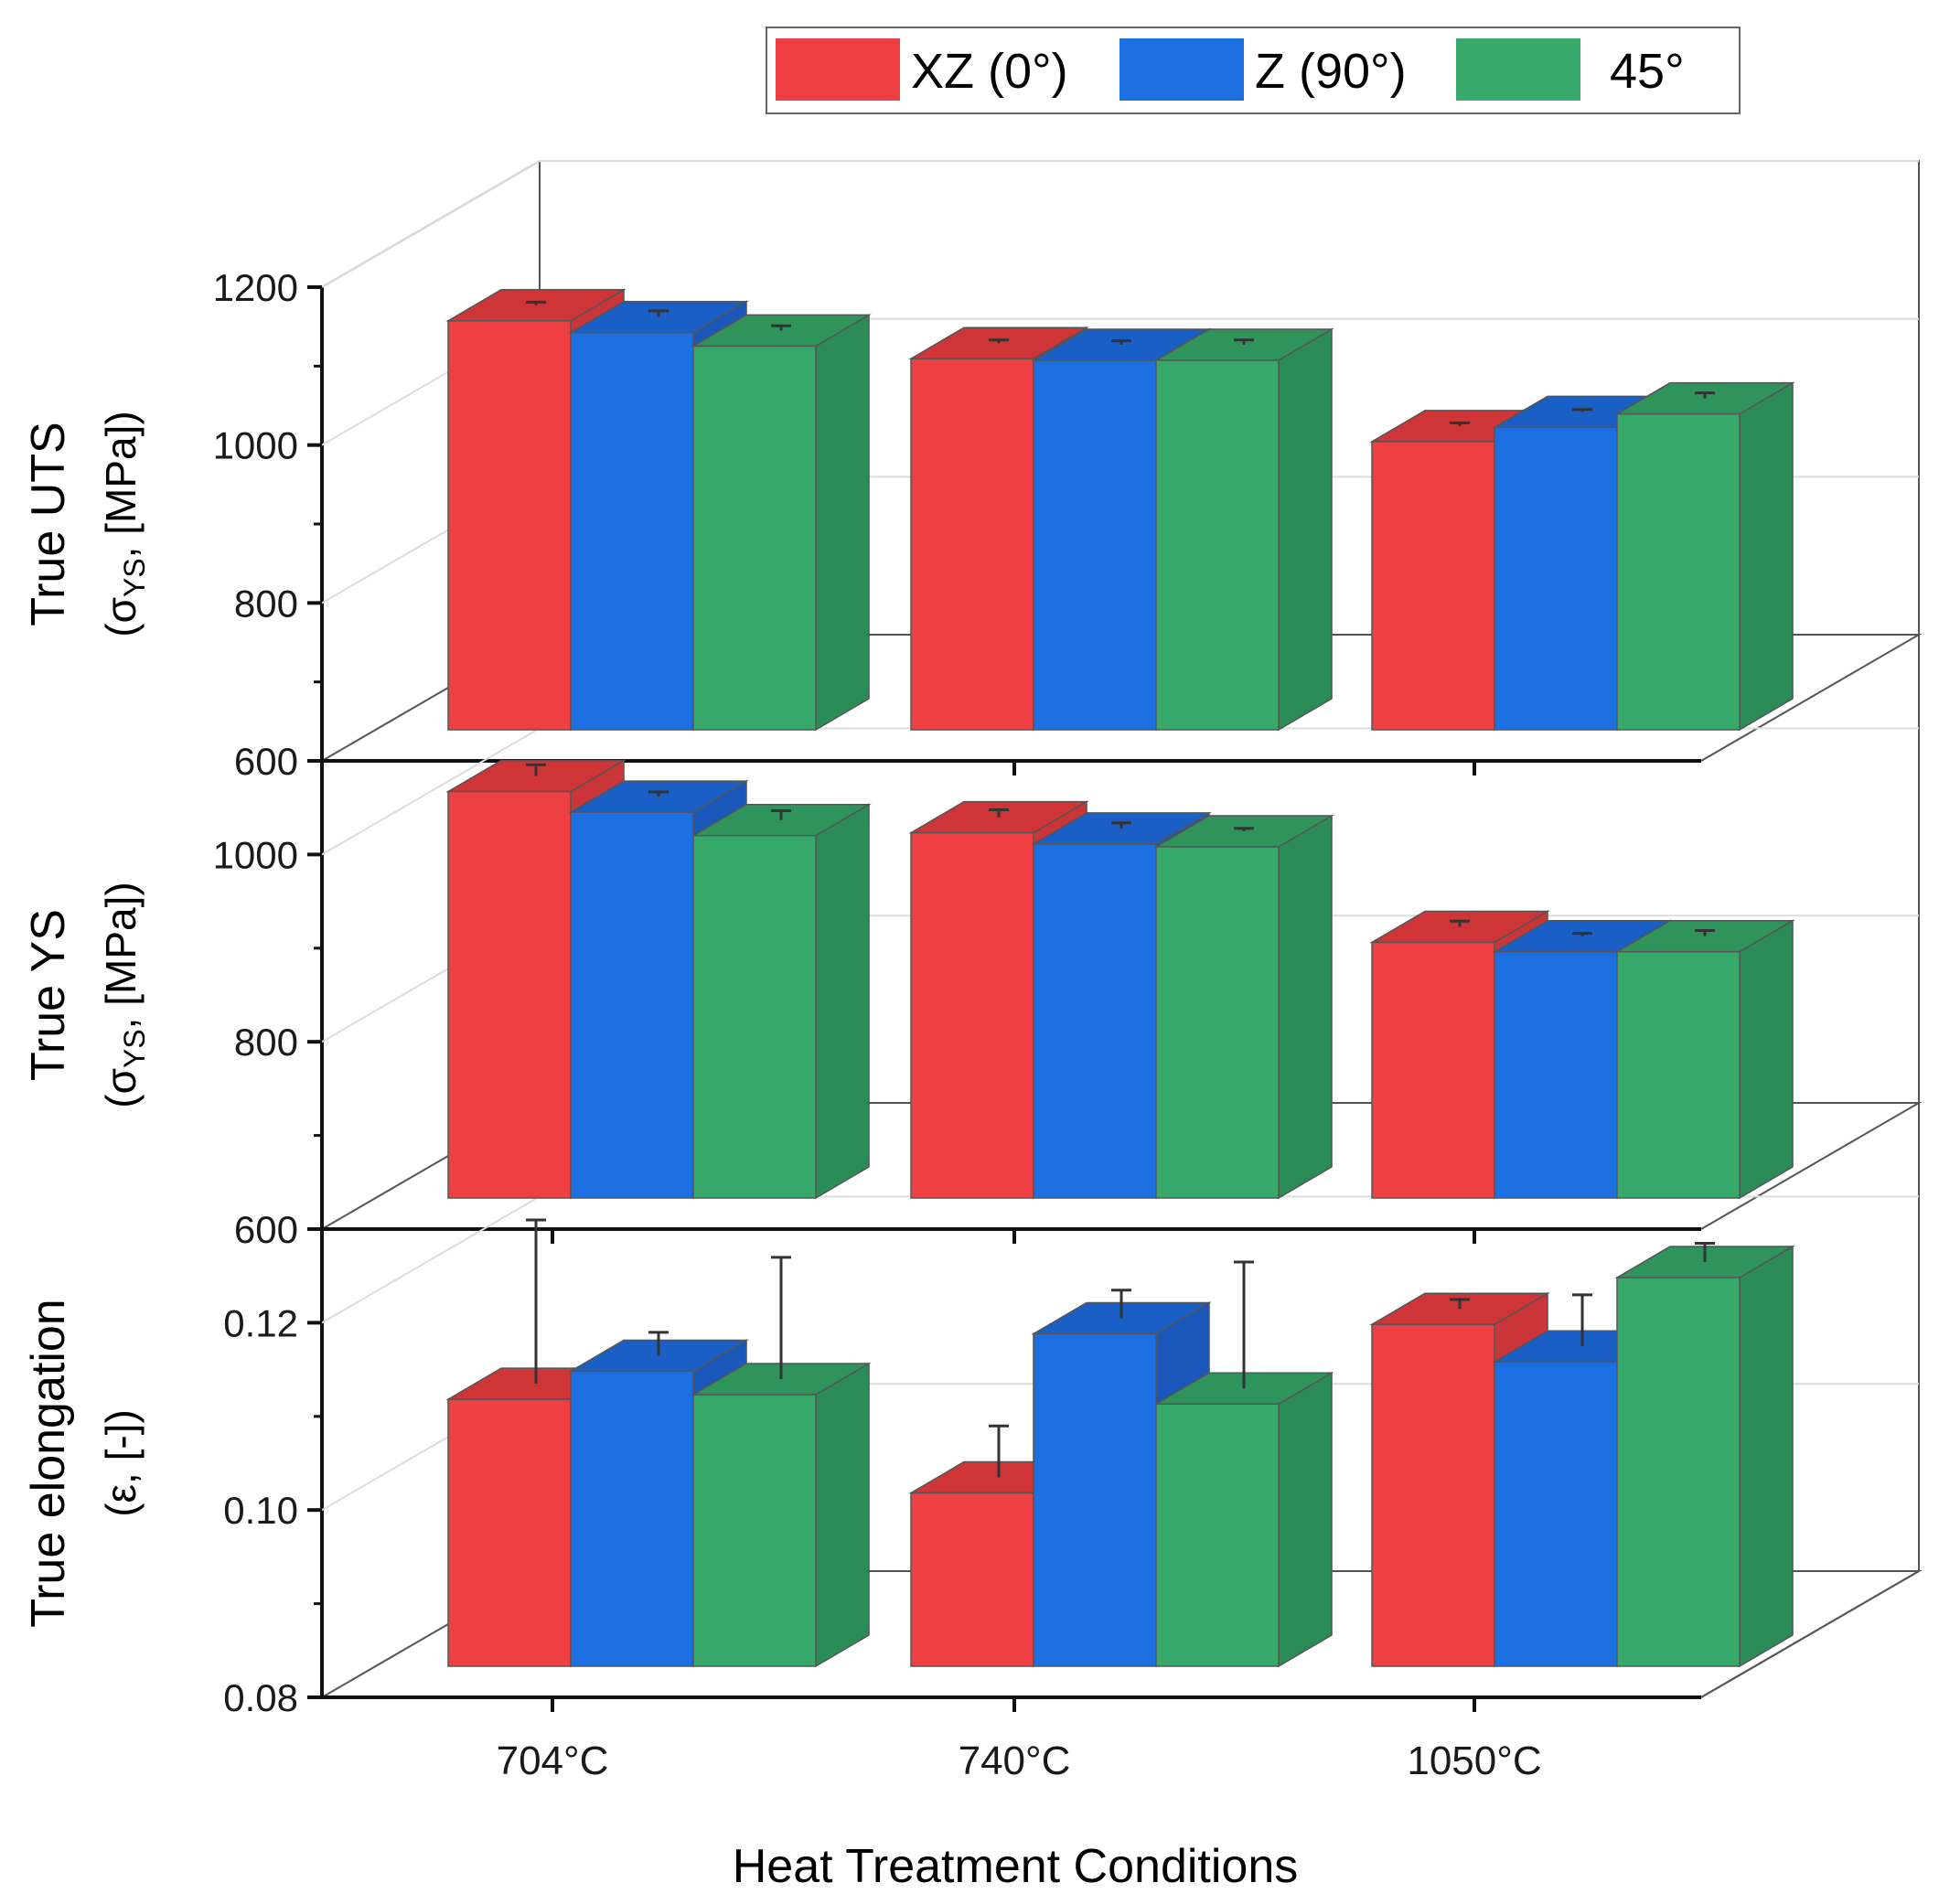  What do you see at coordinates (989, 71) in the screenshot?
I see `legend-label-xz: XZ (0°)` at bounding box center [989, 71].